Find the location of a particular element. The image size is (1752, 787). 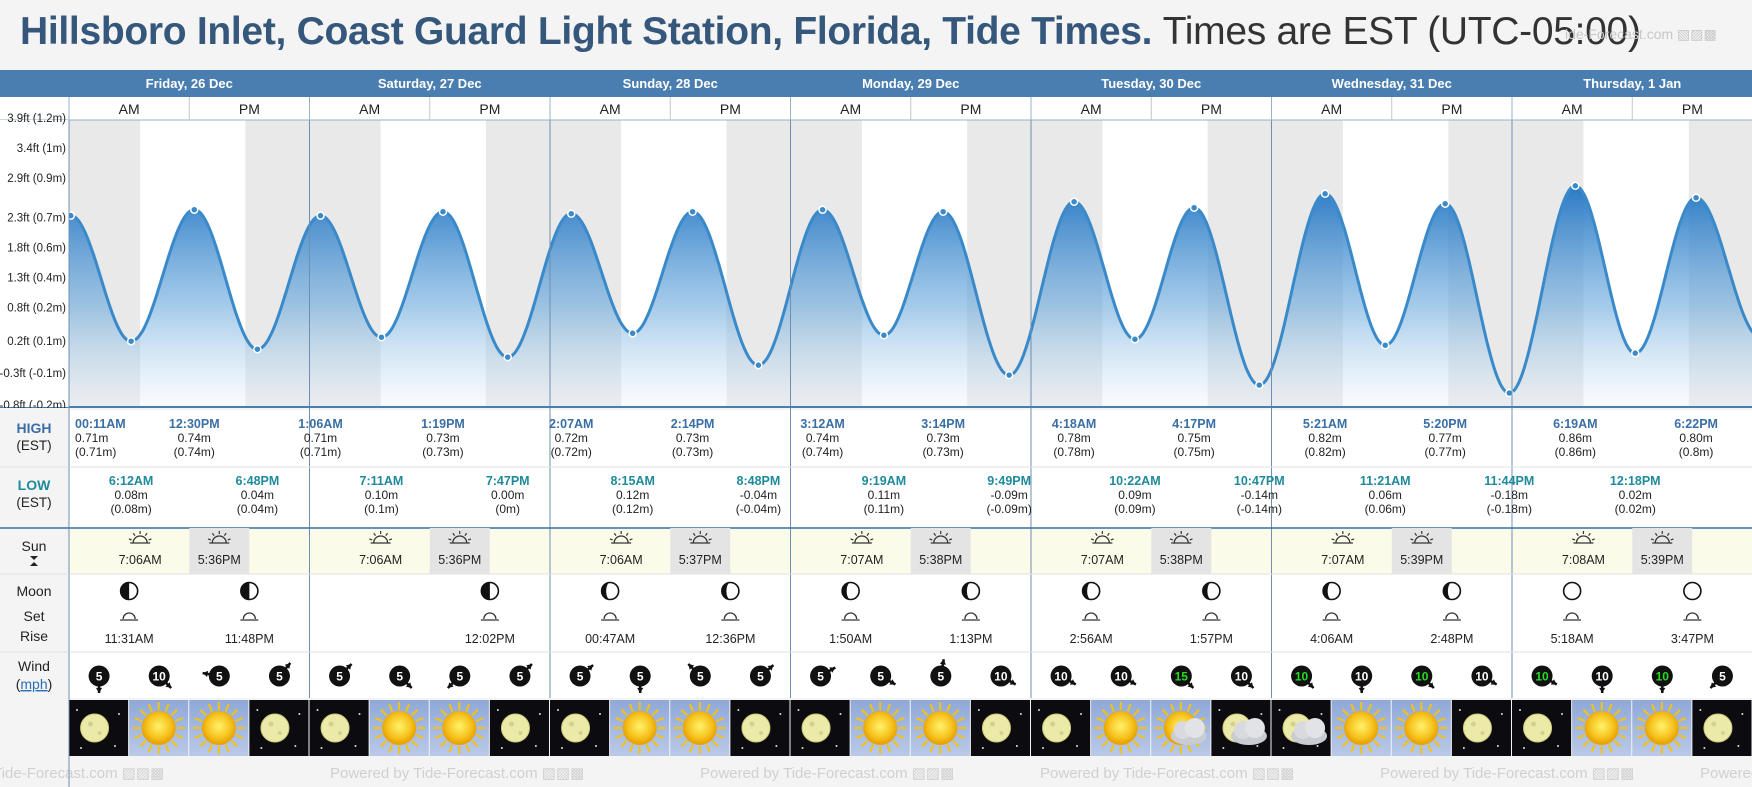

tide-height: 0.77m is located at coordinates (1444, 438).